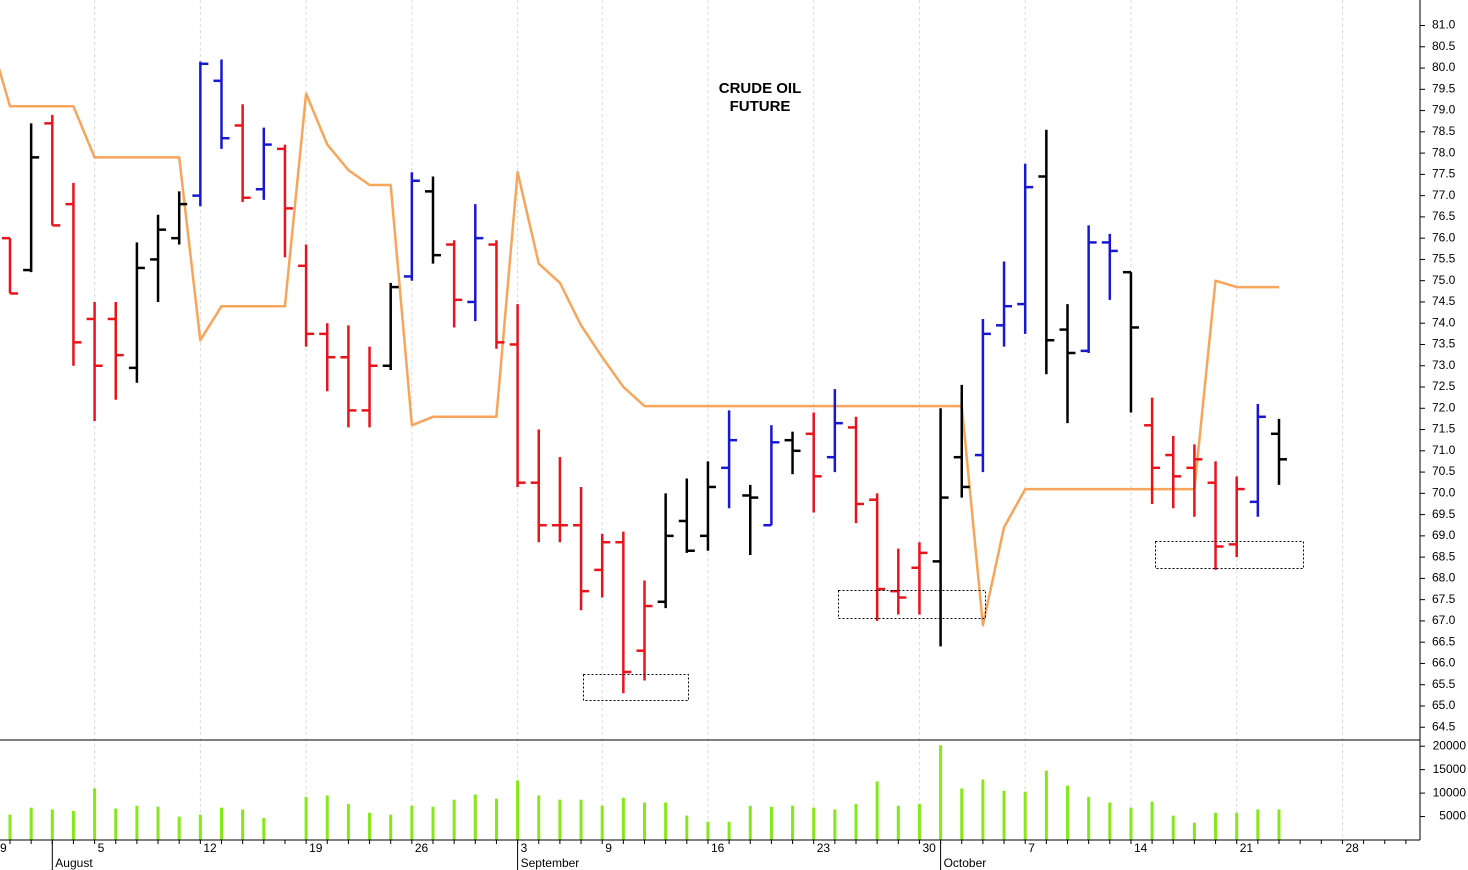 The image size is (1468, 870). Describe the element at coordinates (210, 848) in the screenshot. I see `x-tick-label: 12` at that location.